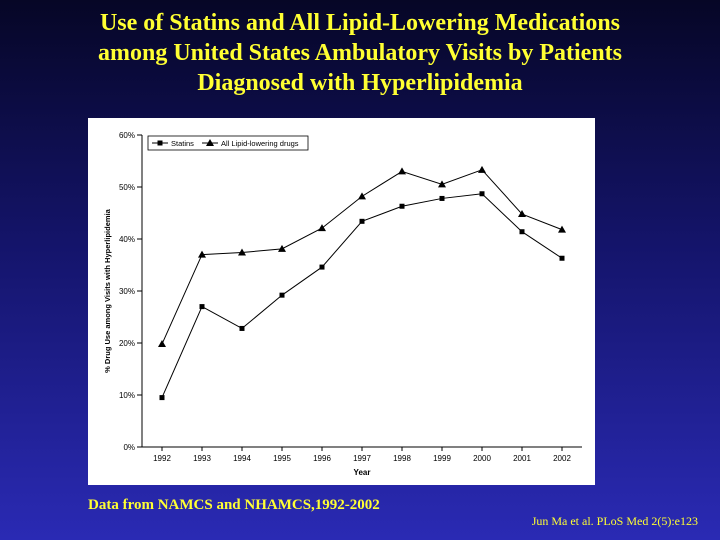 The image size is (720, 540). I want to click on x-tick-label: 1997, so click(362, 458).